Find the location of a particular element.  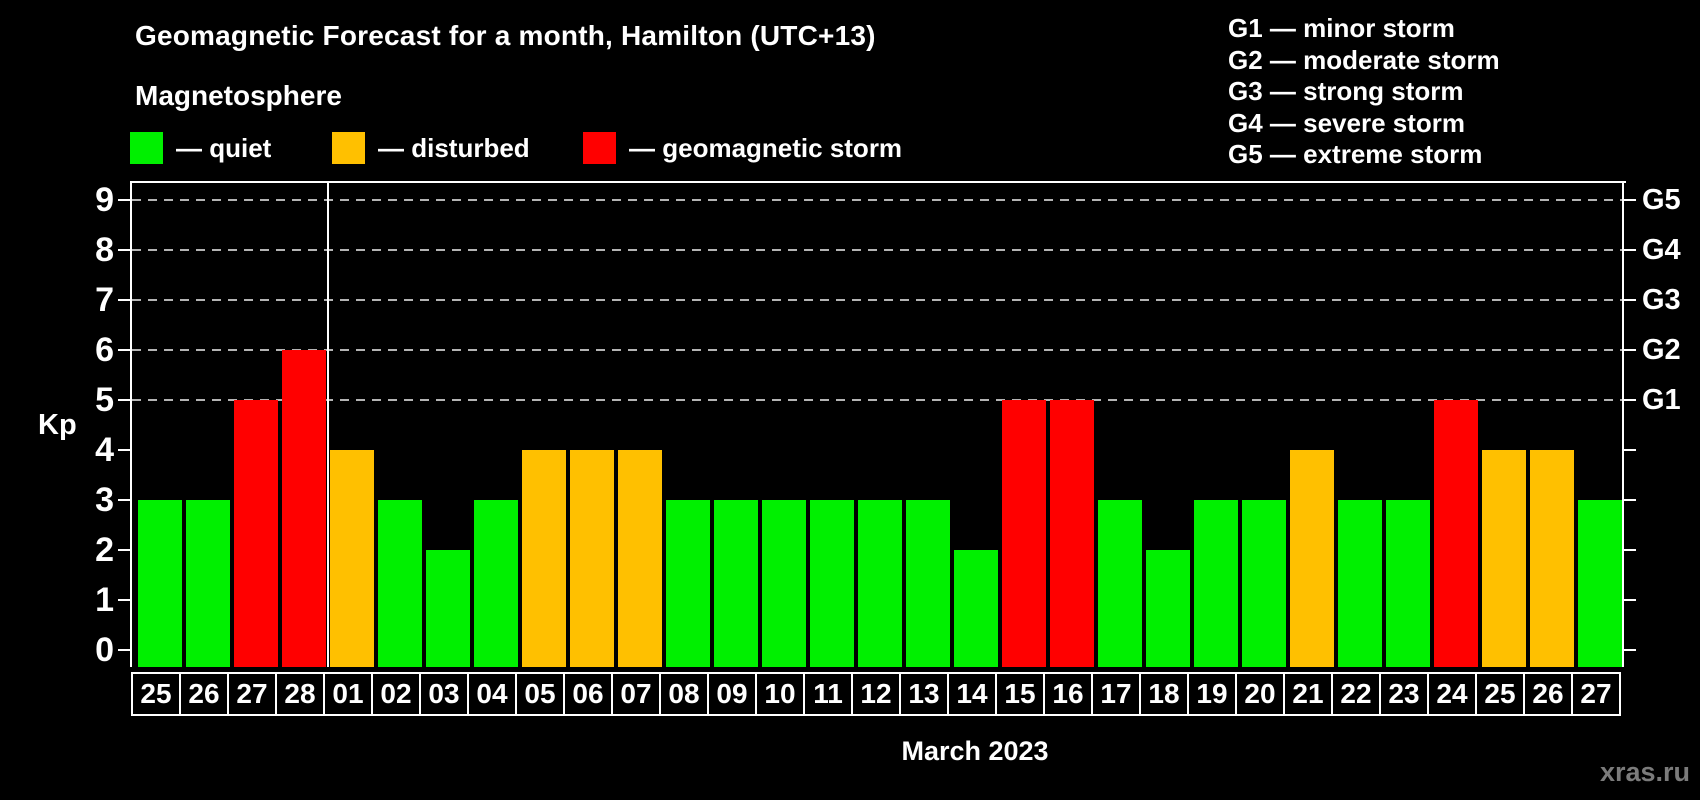

right-tick-kp1 is located at coordinates (1630, 600).